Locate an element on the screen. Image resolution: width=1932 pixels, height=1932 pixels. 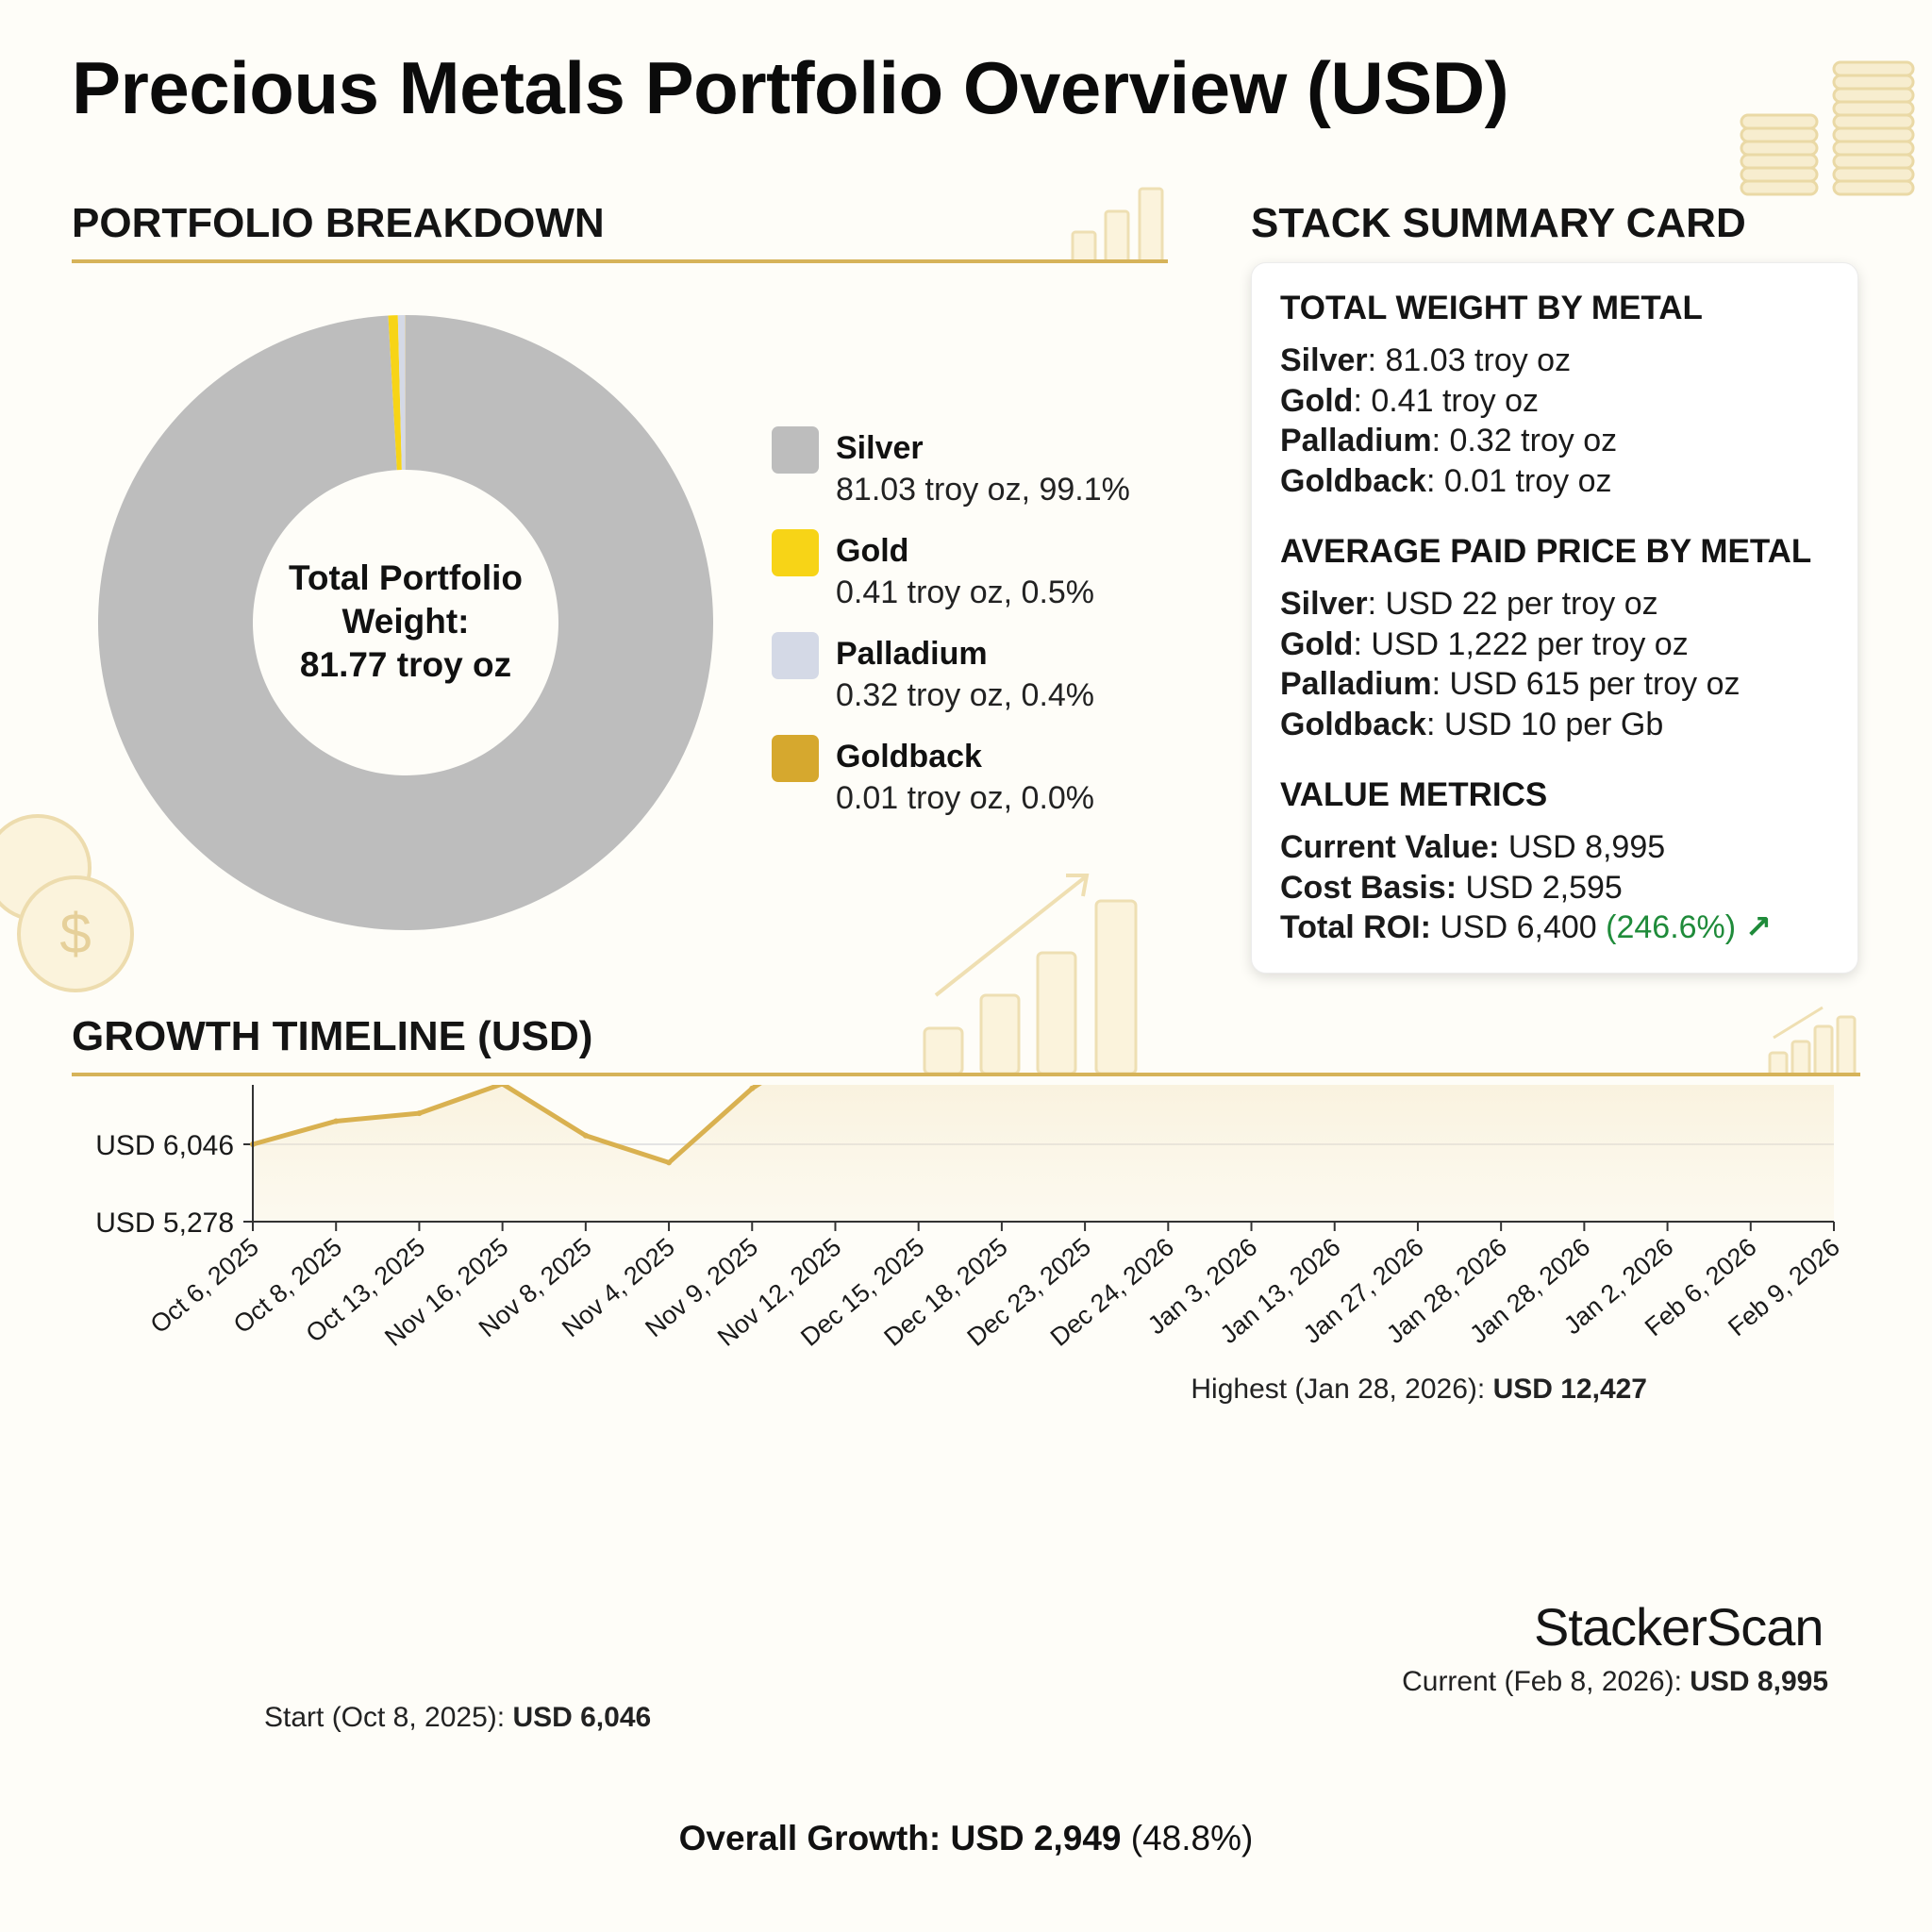
legend-item-silver: Silver 81.03 troy oz, 99.1% is located at coordinates (970, 476).